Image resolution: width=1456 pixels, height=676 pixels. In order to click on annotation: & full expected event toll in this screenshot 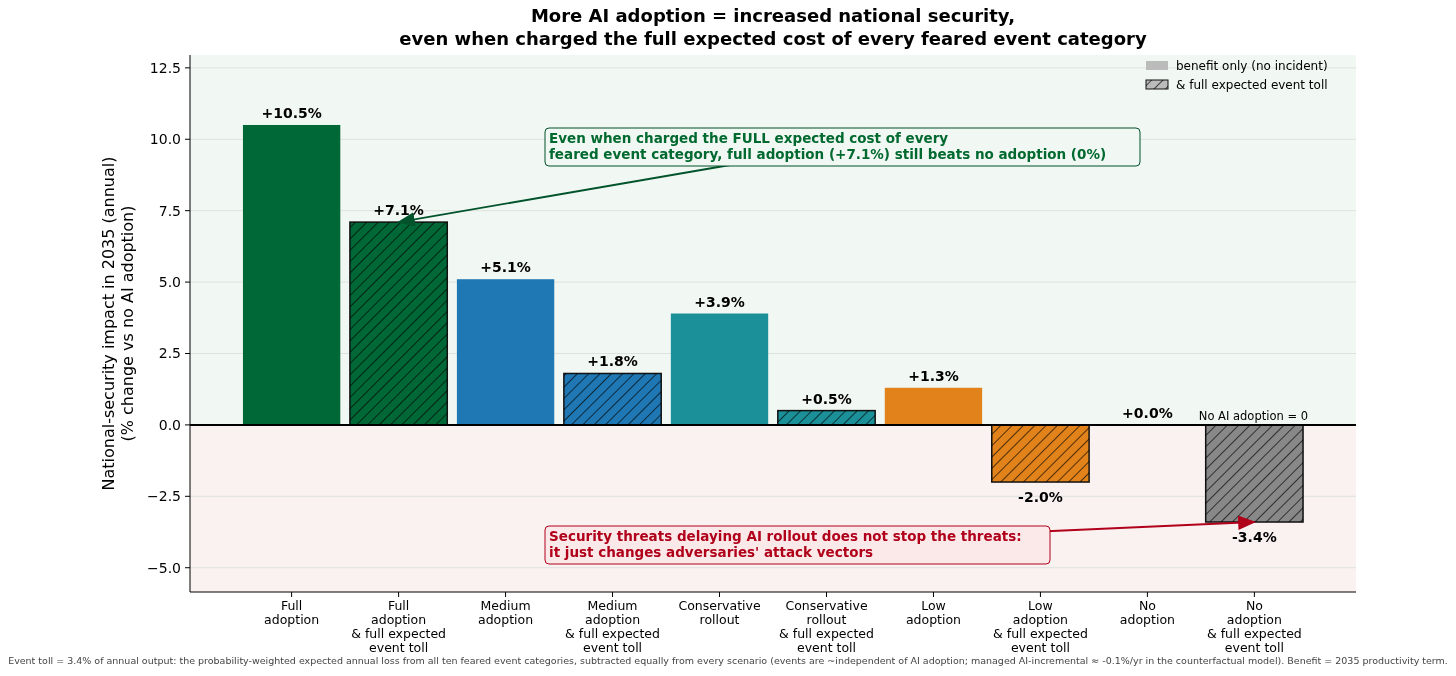, I will do `click(1252, 85)`.